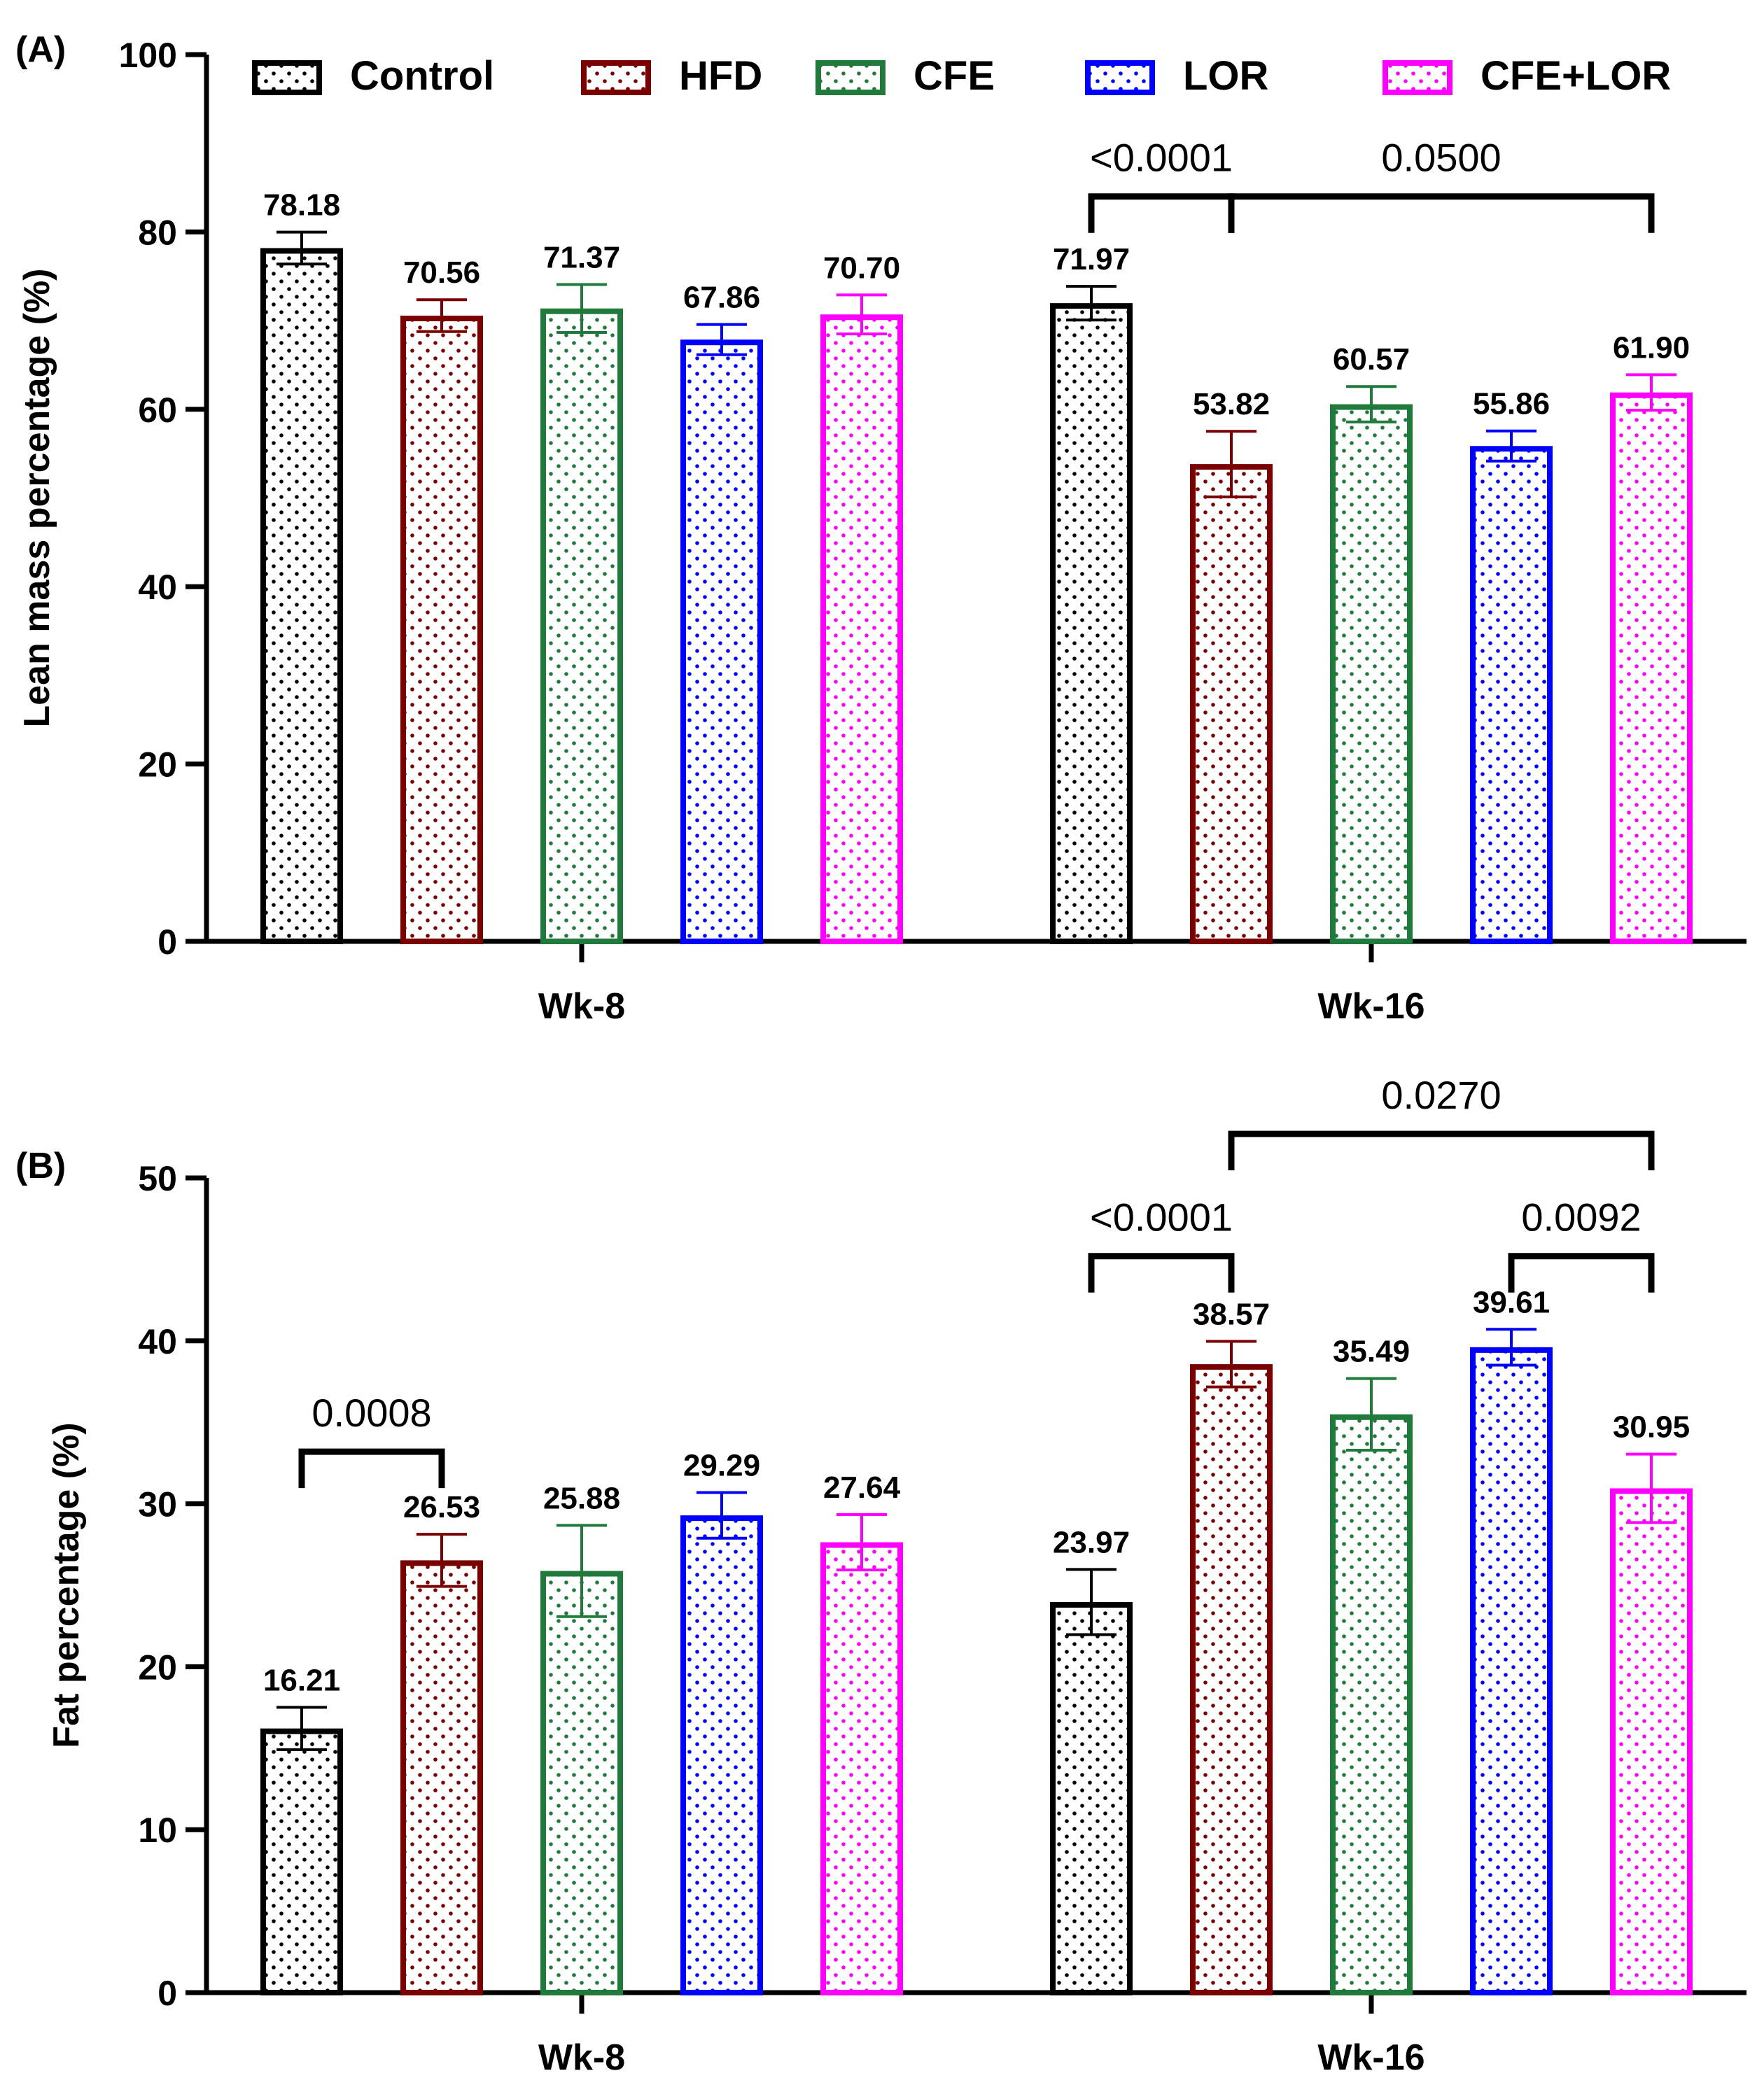 Image resolution: width=1764 pixels, height=2085 pixels. Describe the element at coordinates (66, 1585) in the screenshot. I see `y-axis-label: Fat percentage (%)` at that location.